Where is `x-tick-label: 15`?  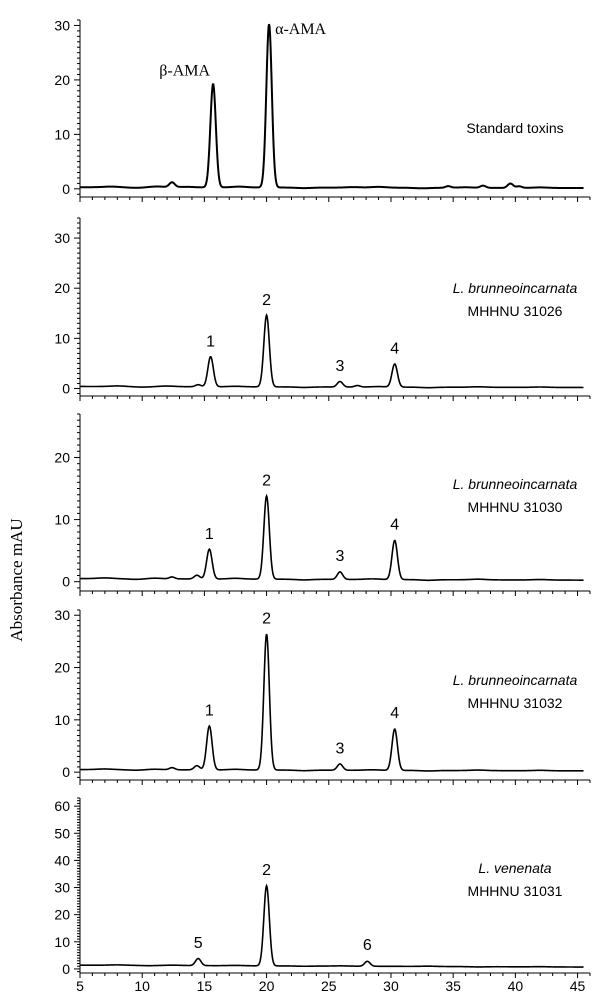
x-tick-label: 15 is located at coordinates (205, 986).